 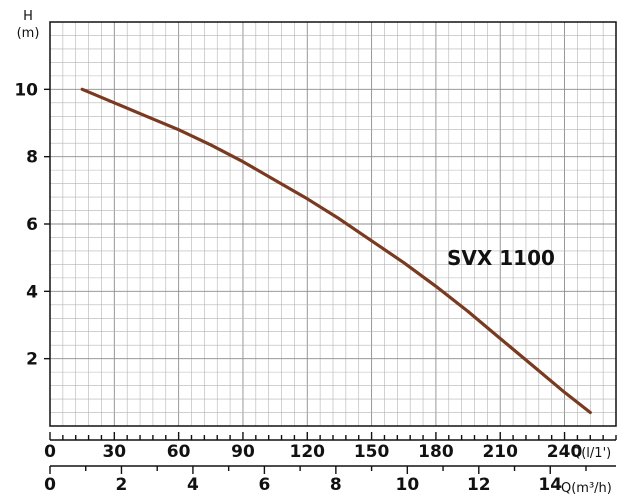 What do you see at coordinates (243, 452) in the screenshot?
I see `x-tick-label-lpm: 90` at bounding box center [243, 452].